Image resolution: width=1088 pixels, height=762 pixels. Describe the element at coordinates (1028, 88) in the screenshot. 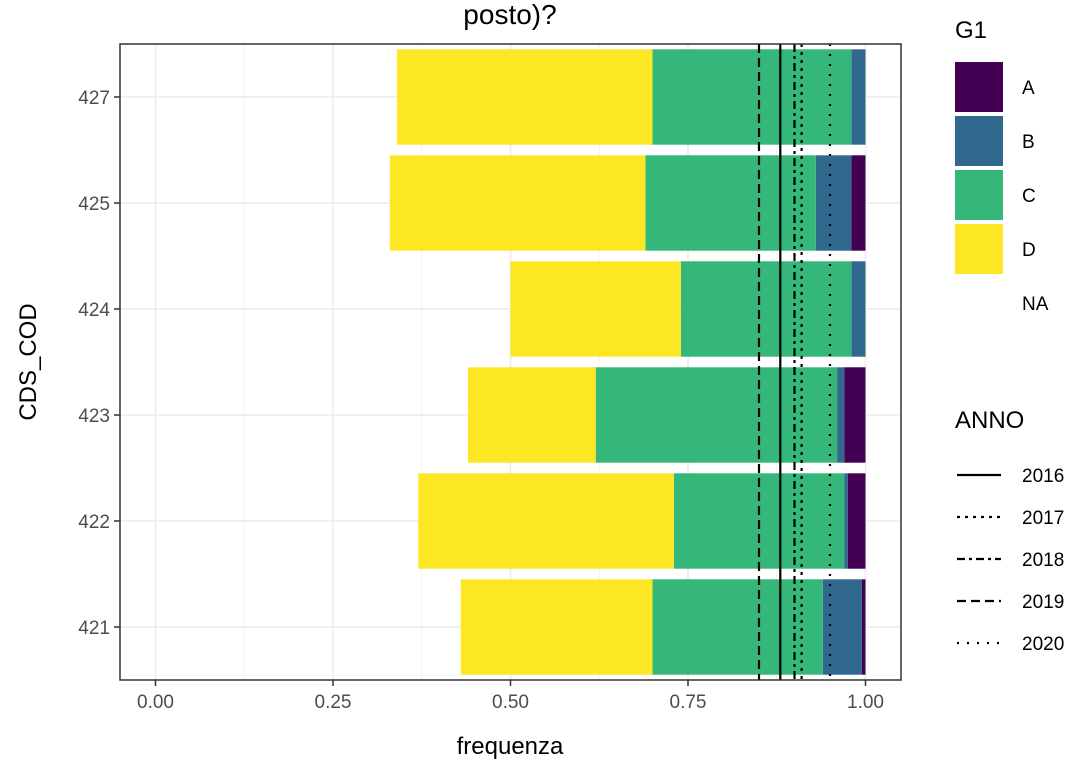

I see `legend-label-A: A` at that location.